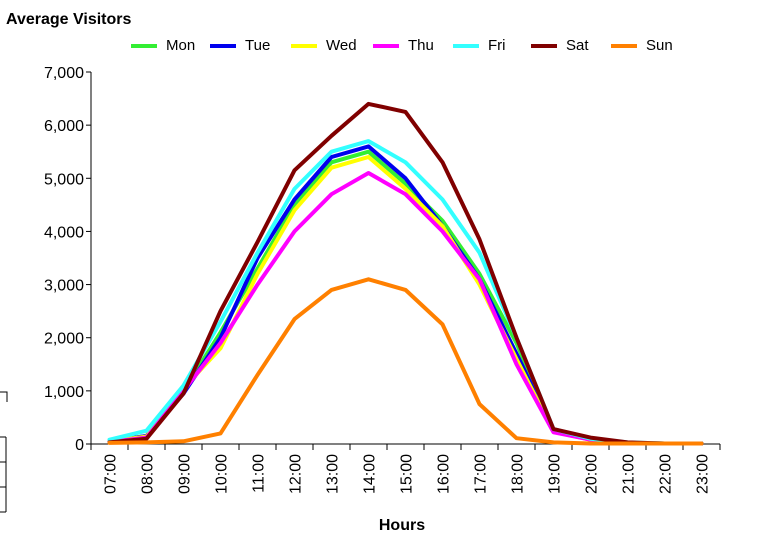  Describe the element at coordinates (296, 474) in the screenshot. I see `x-tick-label: 12:00` at that location.